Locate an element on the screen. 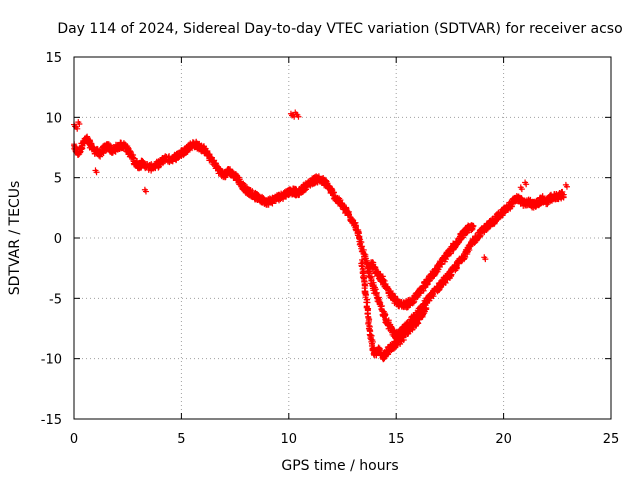 Image resolution: width=640 pixels, height=480 pixels. y-axis-label: SDTVAR / TECUs is located at coordinates (15, 238).